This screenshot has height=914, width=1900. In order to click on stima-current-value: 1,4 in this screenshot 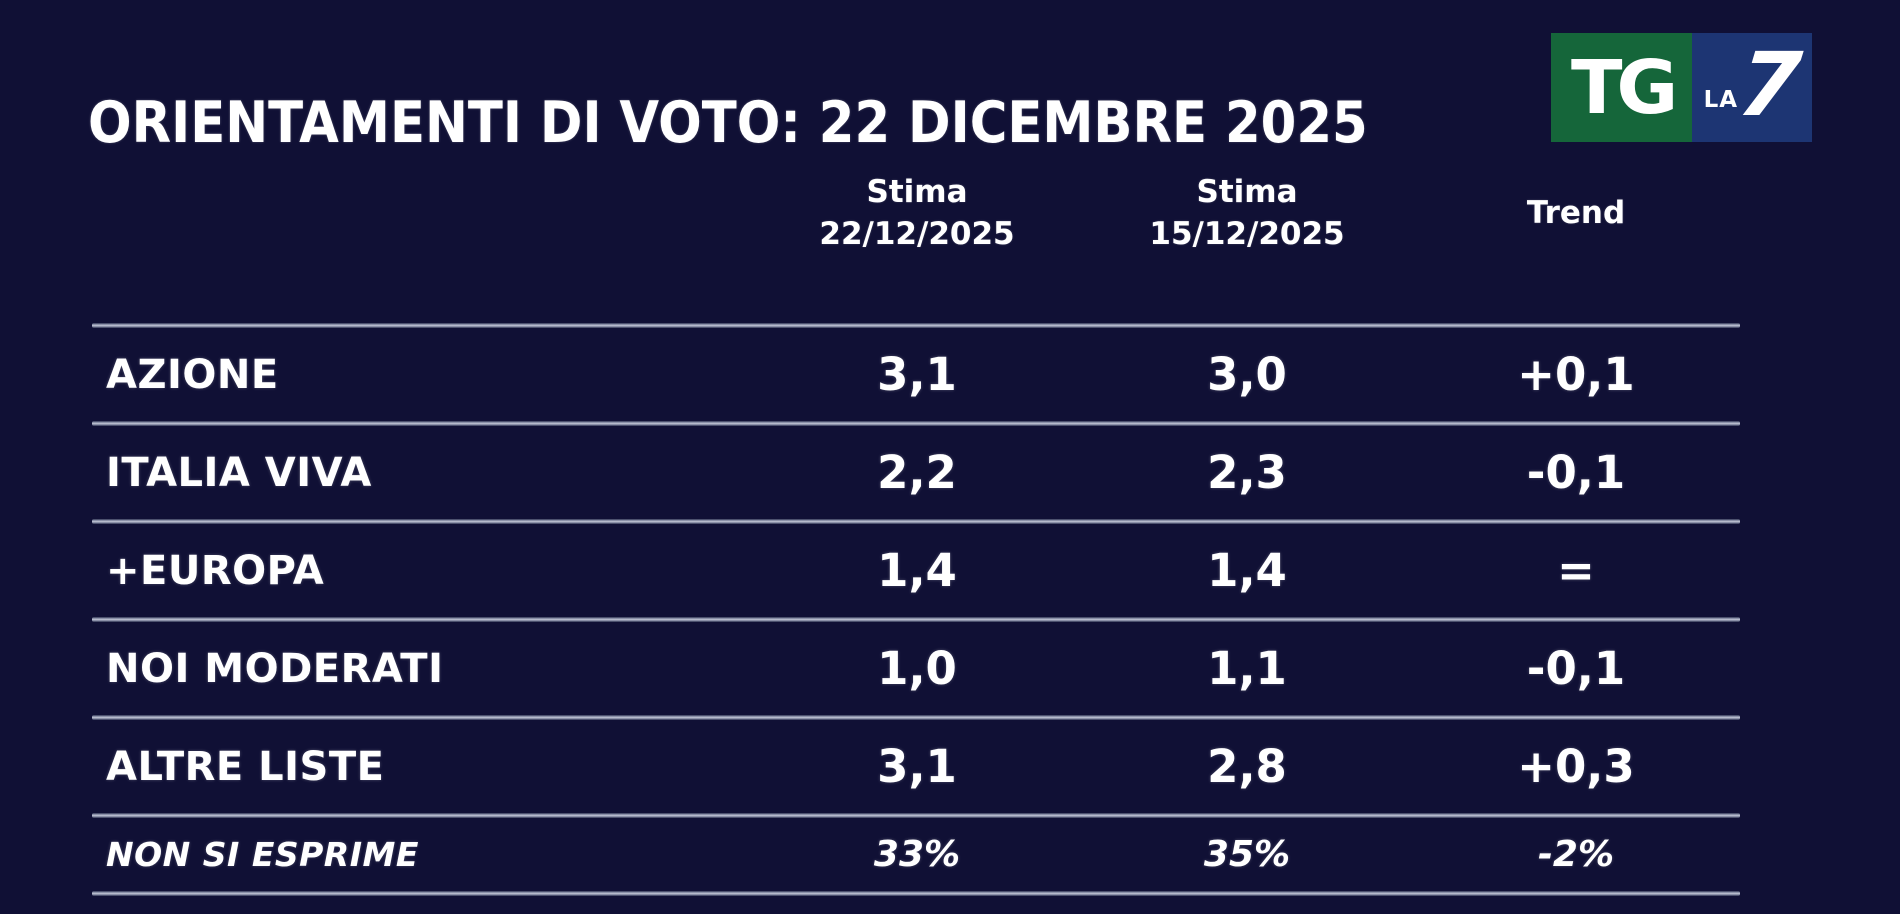, I will do `click(917, 570)`.